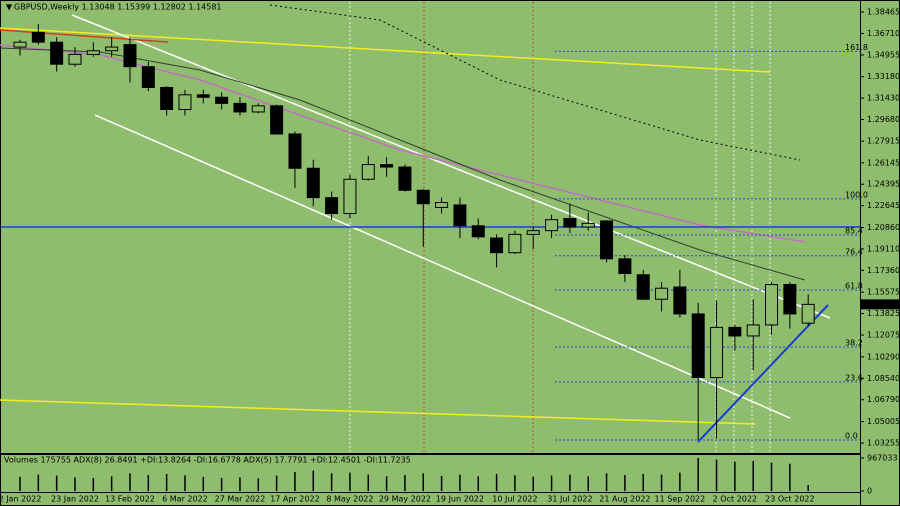 The height and width of the screenshot is (506, 900). What do you see at coordinates (869, 491) in the screenshot?
I see `volume-tick-label: 0` at bounding box center [869, 491].